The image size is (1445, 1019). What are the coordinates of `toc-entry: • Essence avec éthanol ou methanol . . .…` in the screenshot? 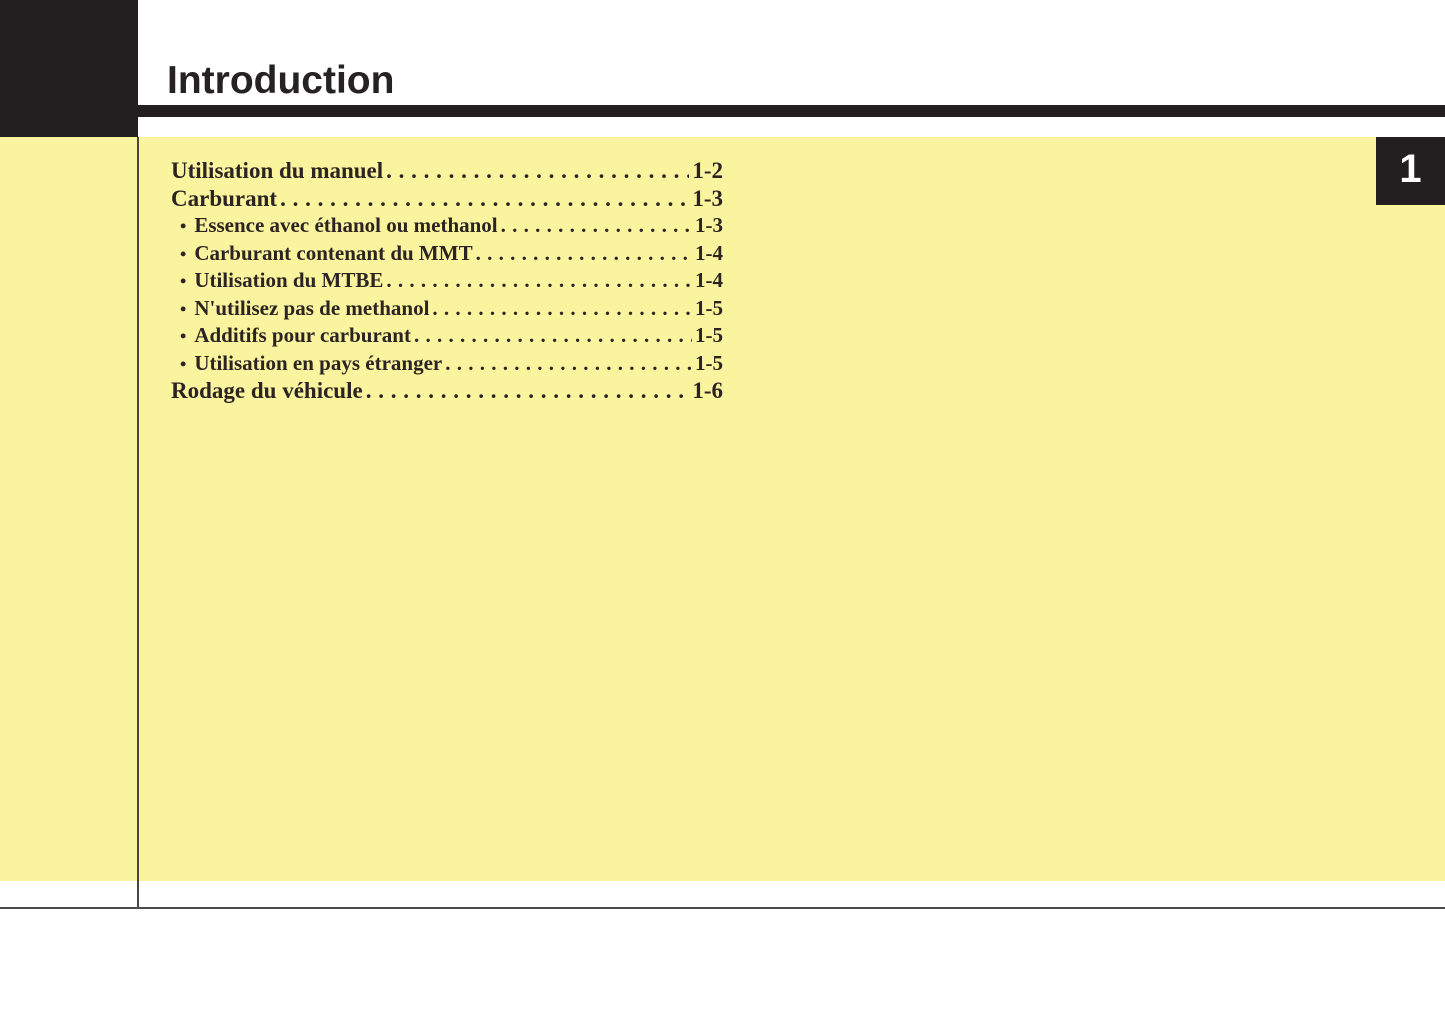 It's located at (447, 226).